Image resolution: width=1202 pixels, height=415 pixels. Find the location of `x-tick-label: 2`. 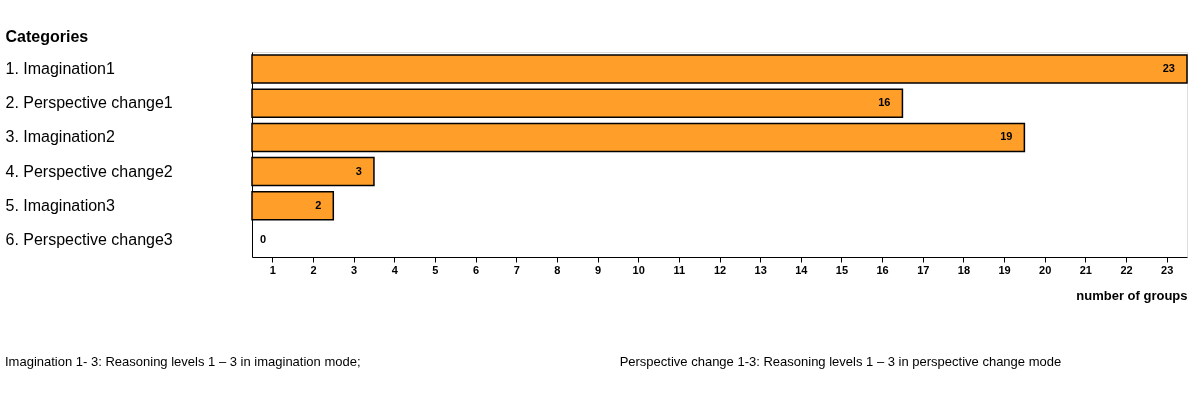

x-tick-label: 2 is located at coordinates (313, 269).